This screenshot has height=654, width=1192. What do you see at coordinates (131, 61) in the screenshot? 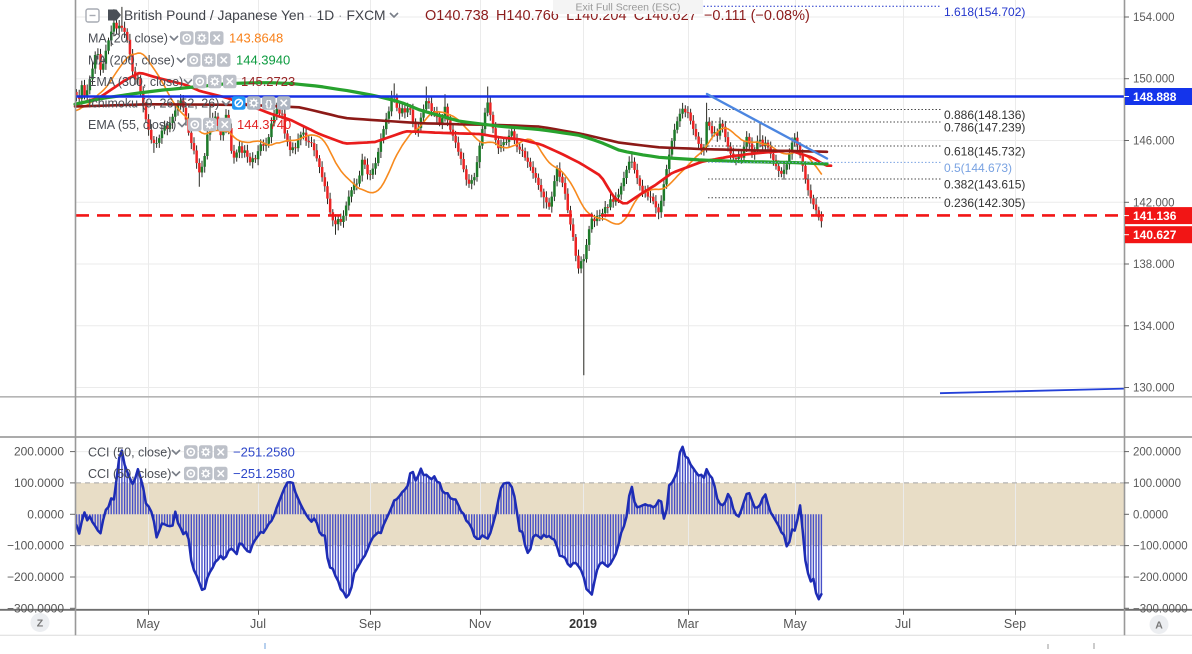
I see `svg-text: MA (200, close)` at bounding box center [131, 61].